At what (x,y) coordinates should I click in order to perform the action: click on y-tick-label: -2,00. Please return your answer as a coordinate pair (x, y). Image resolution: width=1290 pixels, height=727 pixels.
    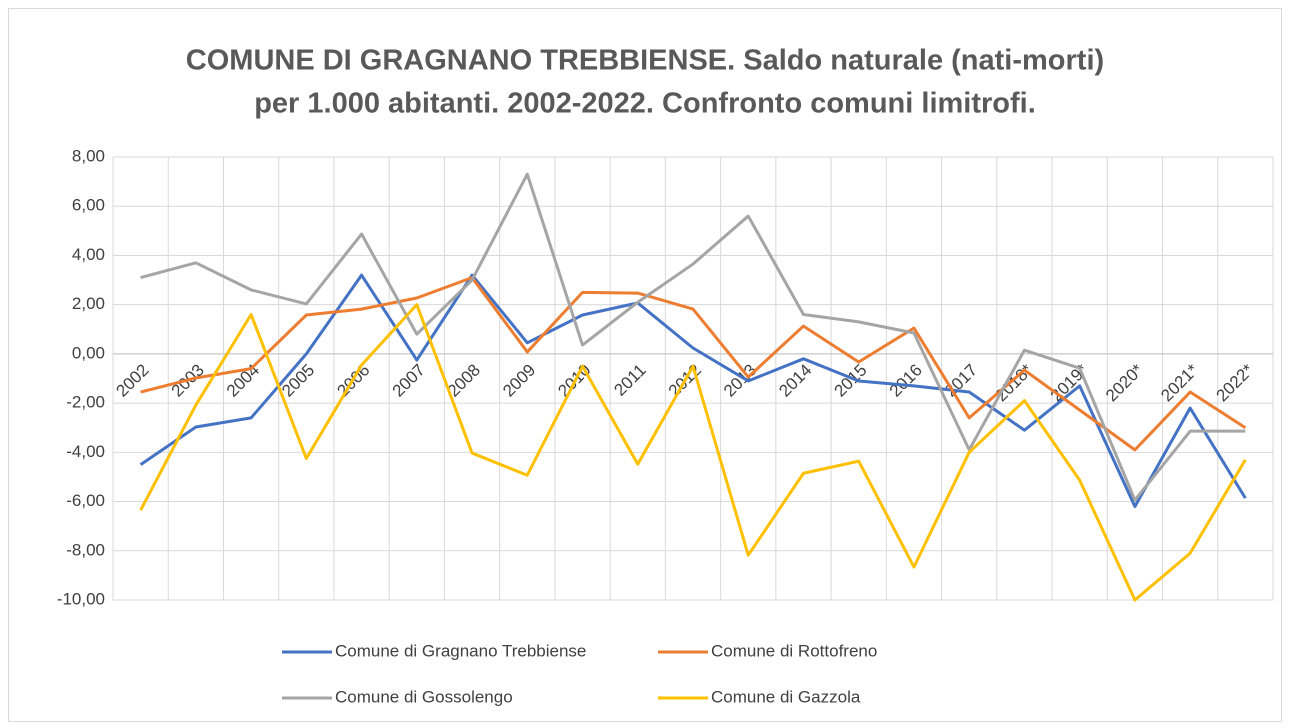
    Looking at the image, I should click on (85, 402).